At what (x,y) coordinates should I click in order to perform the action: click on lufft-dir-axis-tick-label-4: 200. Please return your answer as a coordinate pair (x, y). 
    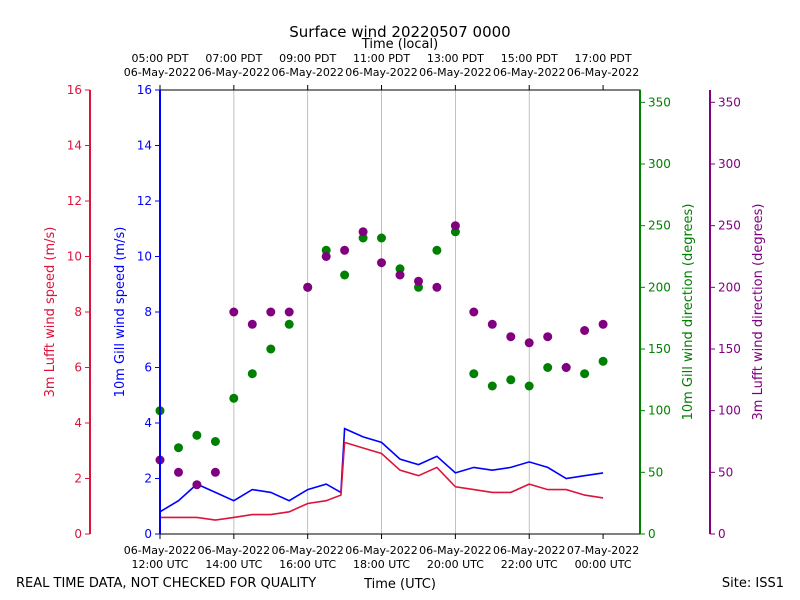
    Looking at the image, I should click on (729, 287).